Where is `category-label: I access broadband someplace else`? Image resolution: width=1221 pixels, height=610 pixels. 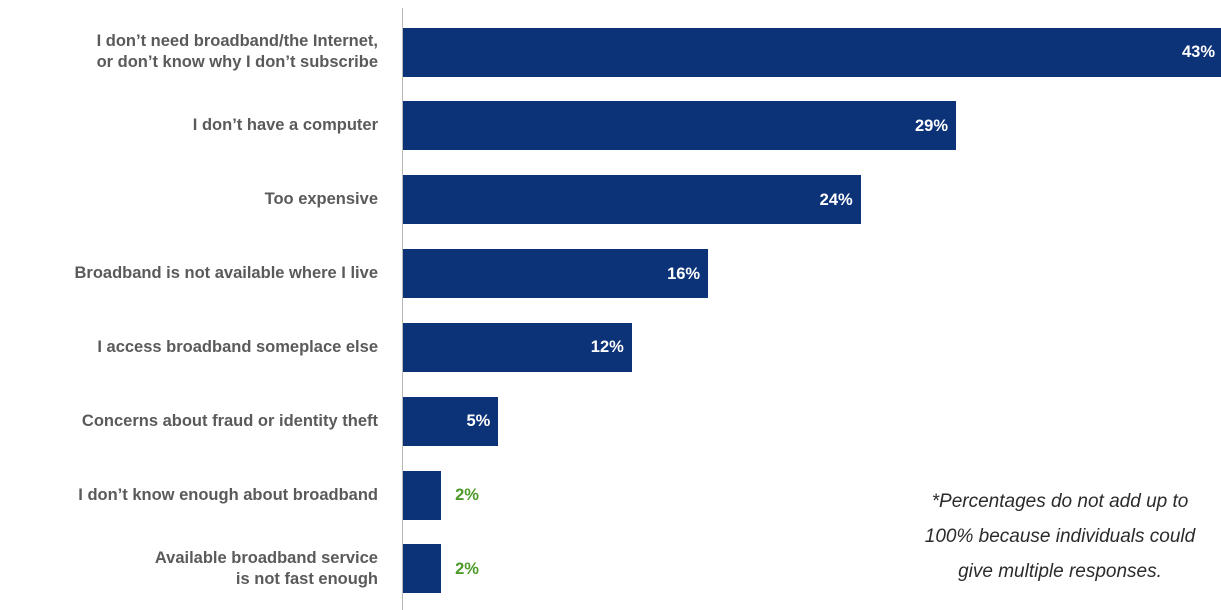 category-label: I access broadband someplace else is located at coordinates (237, 346).